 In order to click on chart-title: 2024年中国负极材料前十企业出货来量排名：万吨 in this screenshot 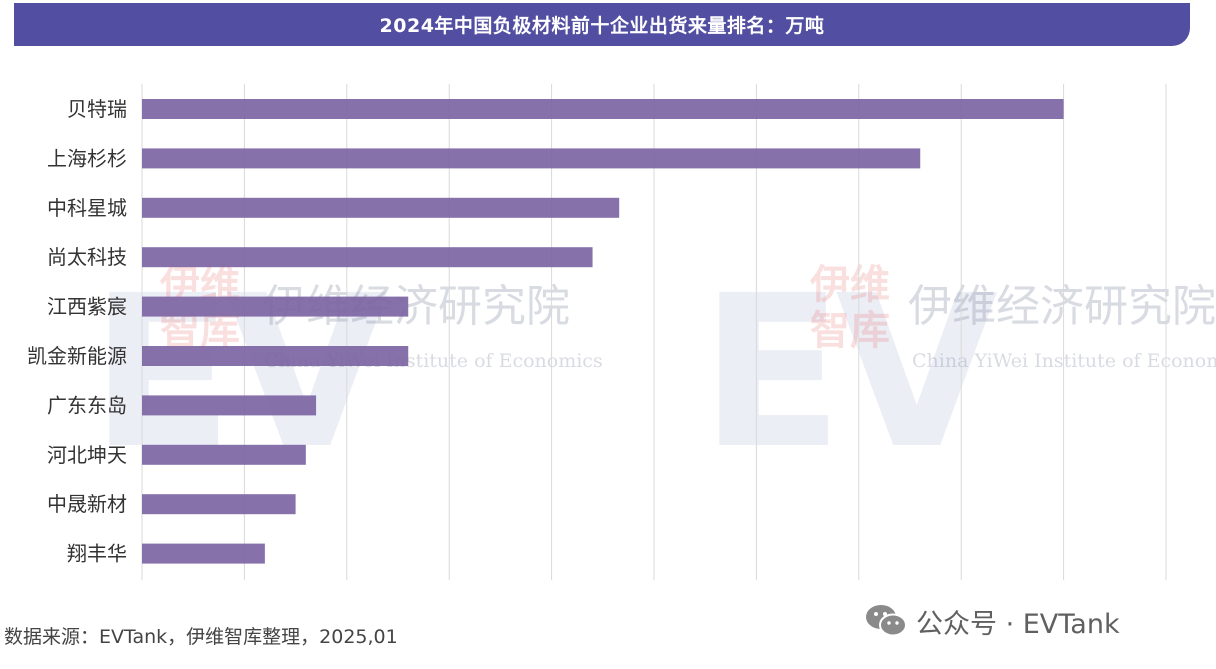, I will do `click(602, 26)`.